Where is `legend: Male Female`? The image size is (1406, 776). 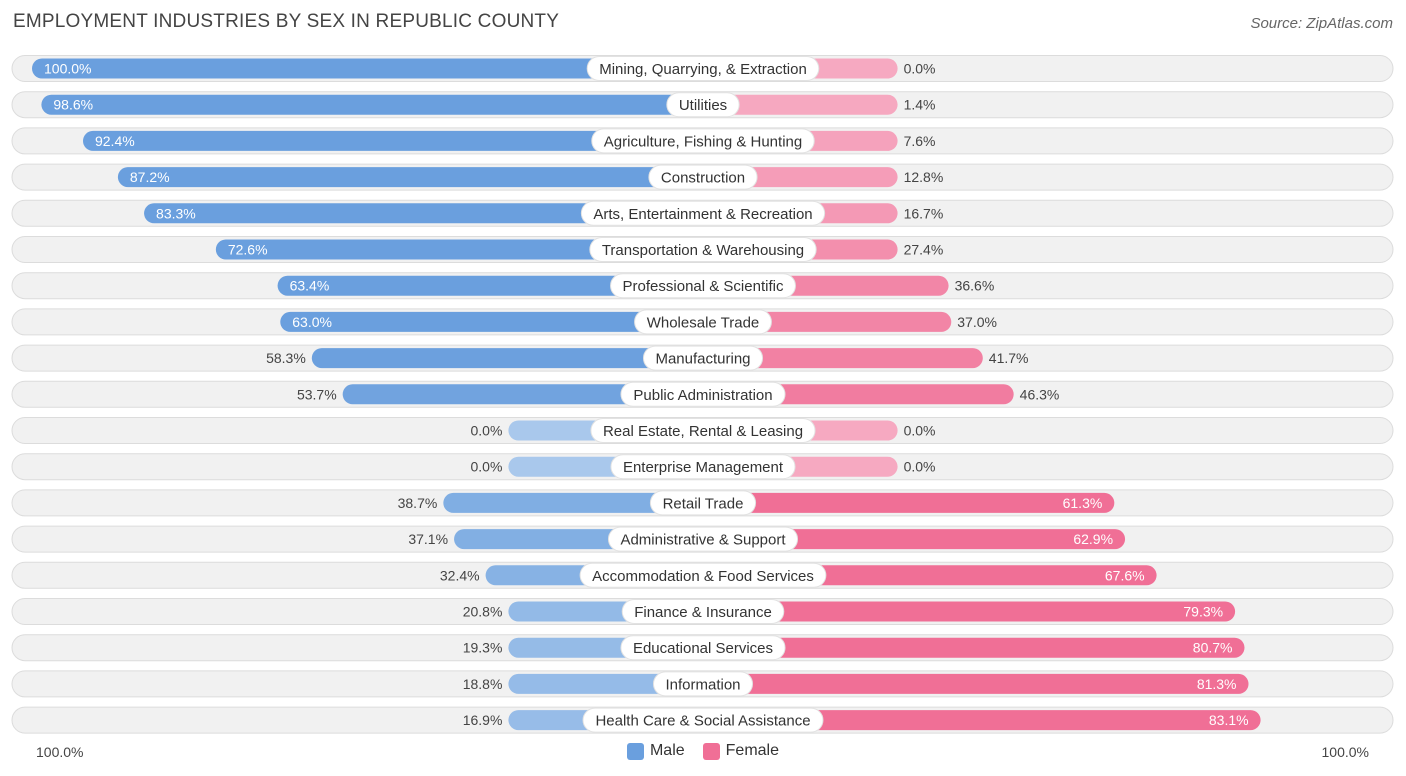 legend: Male Female is located at coordinates (703, 751).